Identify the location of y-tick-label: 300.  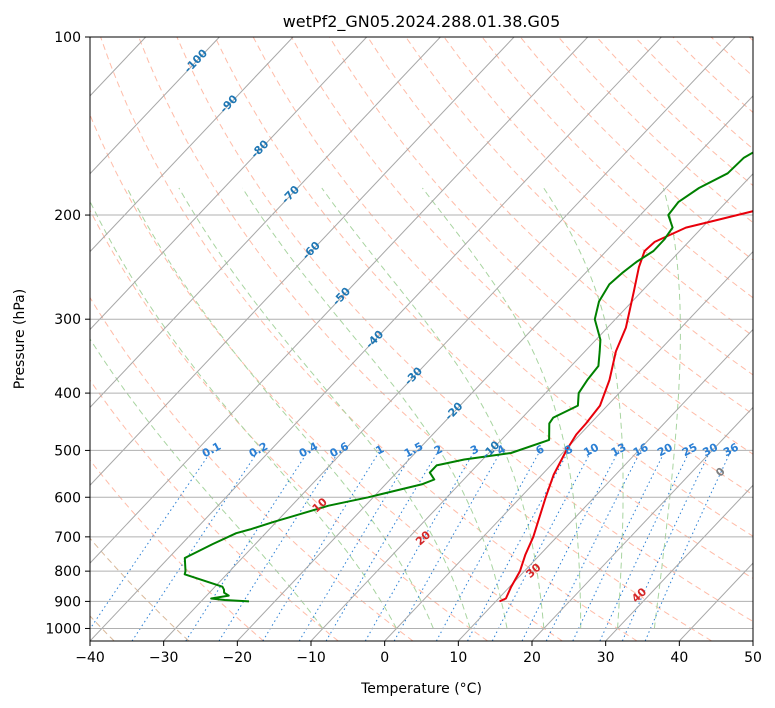
(67, 320).